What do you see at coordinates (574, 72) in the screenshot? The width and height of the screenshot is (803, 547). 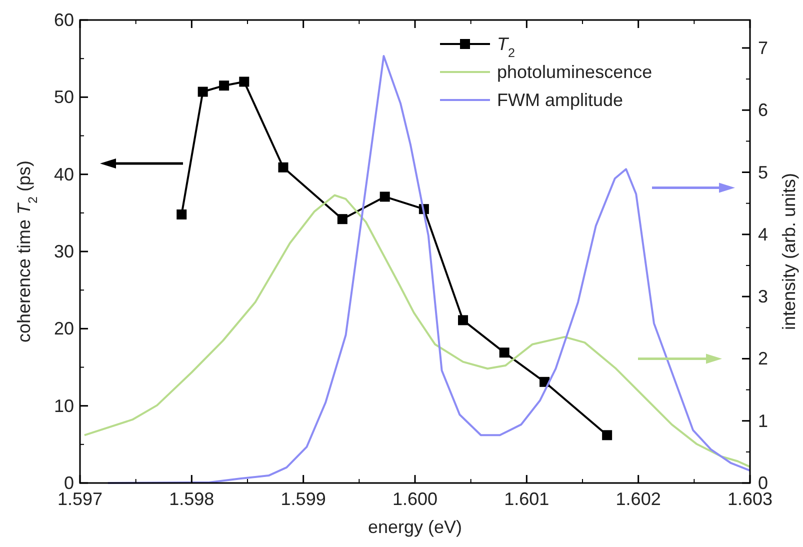 I see `legend-label: photoluminescence` at bounding box center [574, 72].